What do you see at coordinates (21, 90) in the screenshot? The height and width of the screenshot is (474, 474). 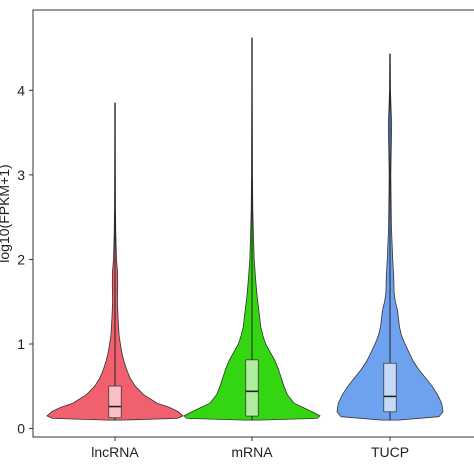 I see `y-tick-label: 4` at bounding box center [21, 90].